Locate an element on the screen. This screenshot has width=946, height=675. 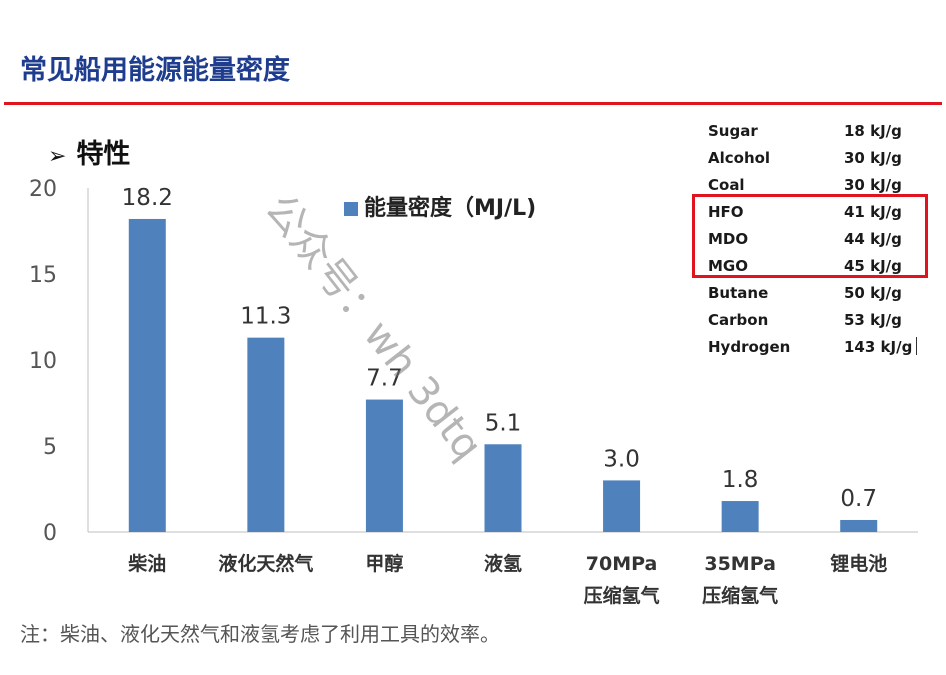
section-heading: ➢ 特性 is located at coordinates (89, 151).